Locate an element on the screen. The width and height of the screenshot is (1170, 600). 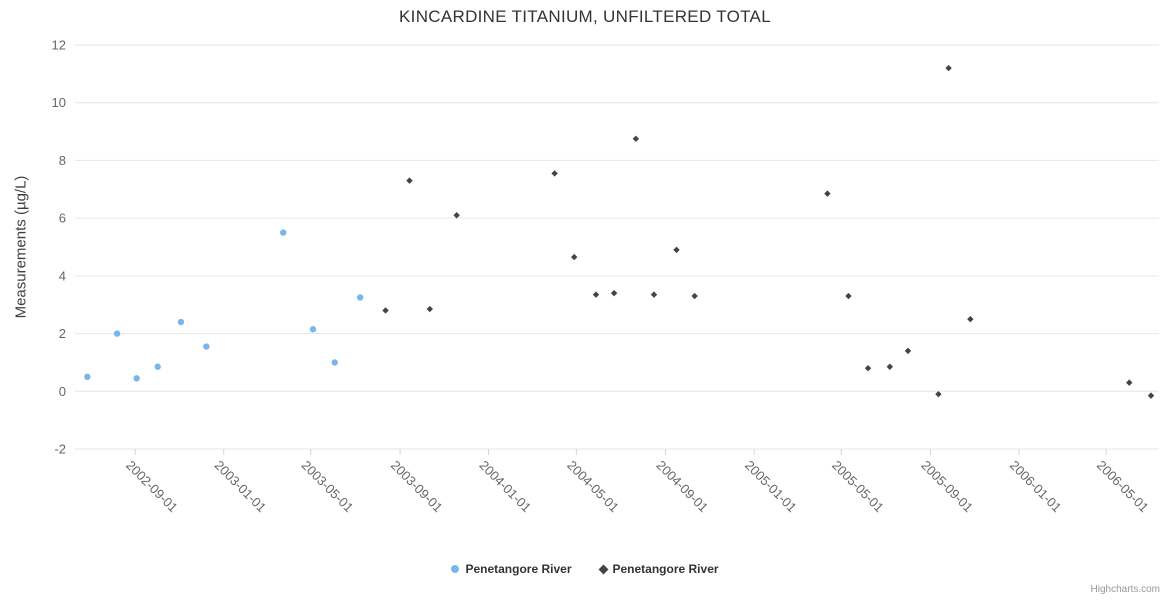
x-tick-label: 2003-01-01 is located at coordinates (241, 487).